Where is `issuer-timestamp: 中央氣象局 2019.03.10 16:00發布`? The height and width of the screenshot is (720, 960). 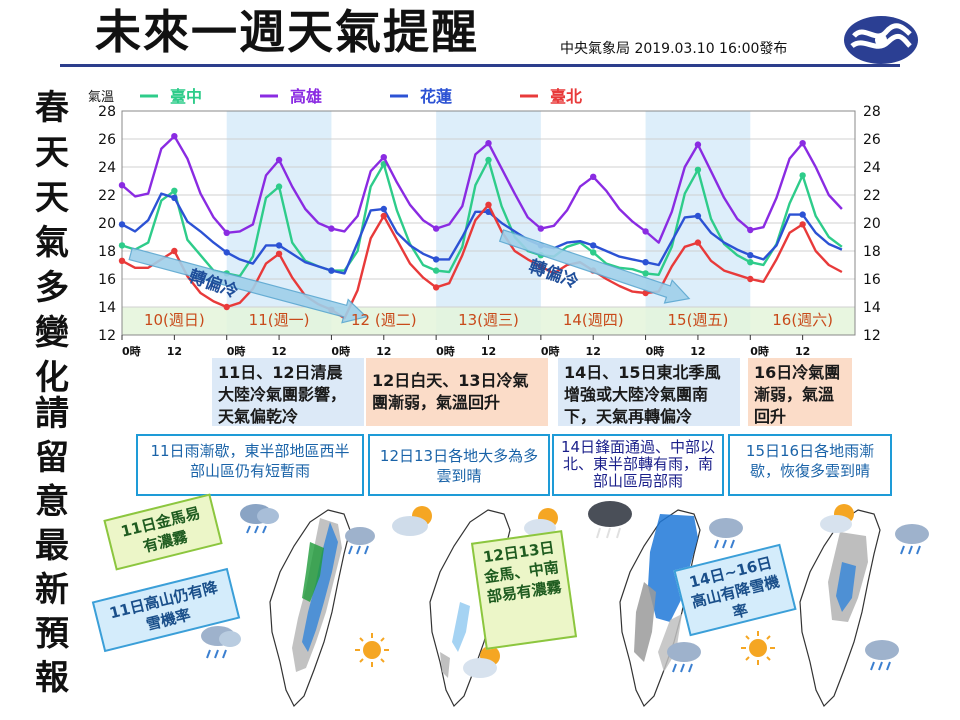
issuer-timestamp: 中央氣象局 2019.03.10 16:00發布 is located at coordinates (674, 49).